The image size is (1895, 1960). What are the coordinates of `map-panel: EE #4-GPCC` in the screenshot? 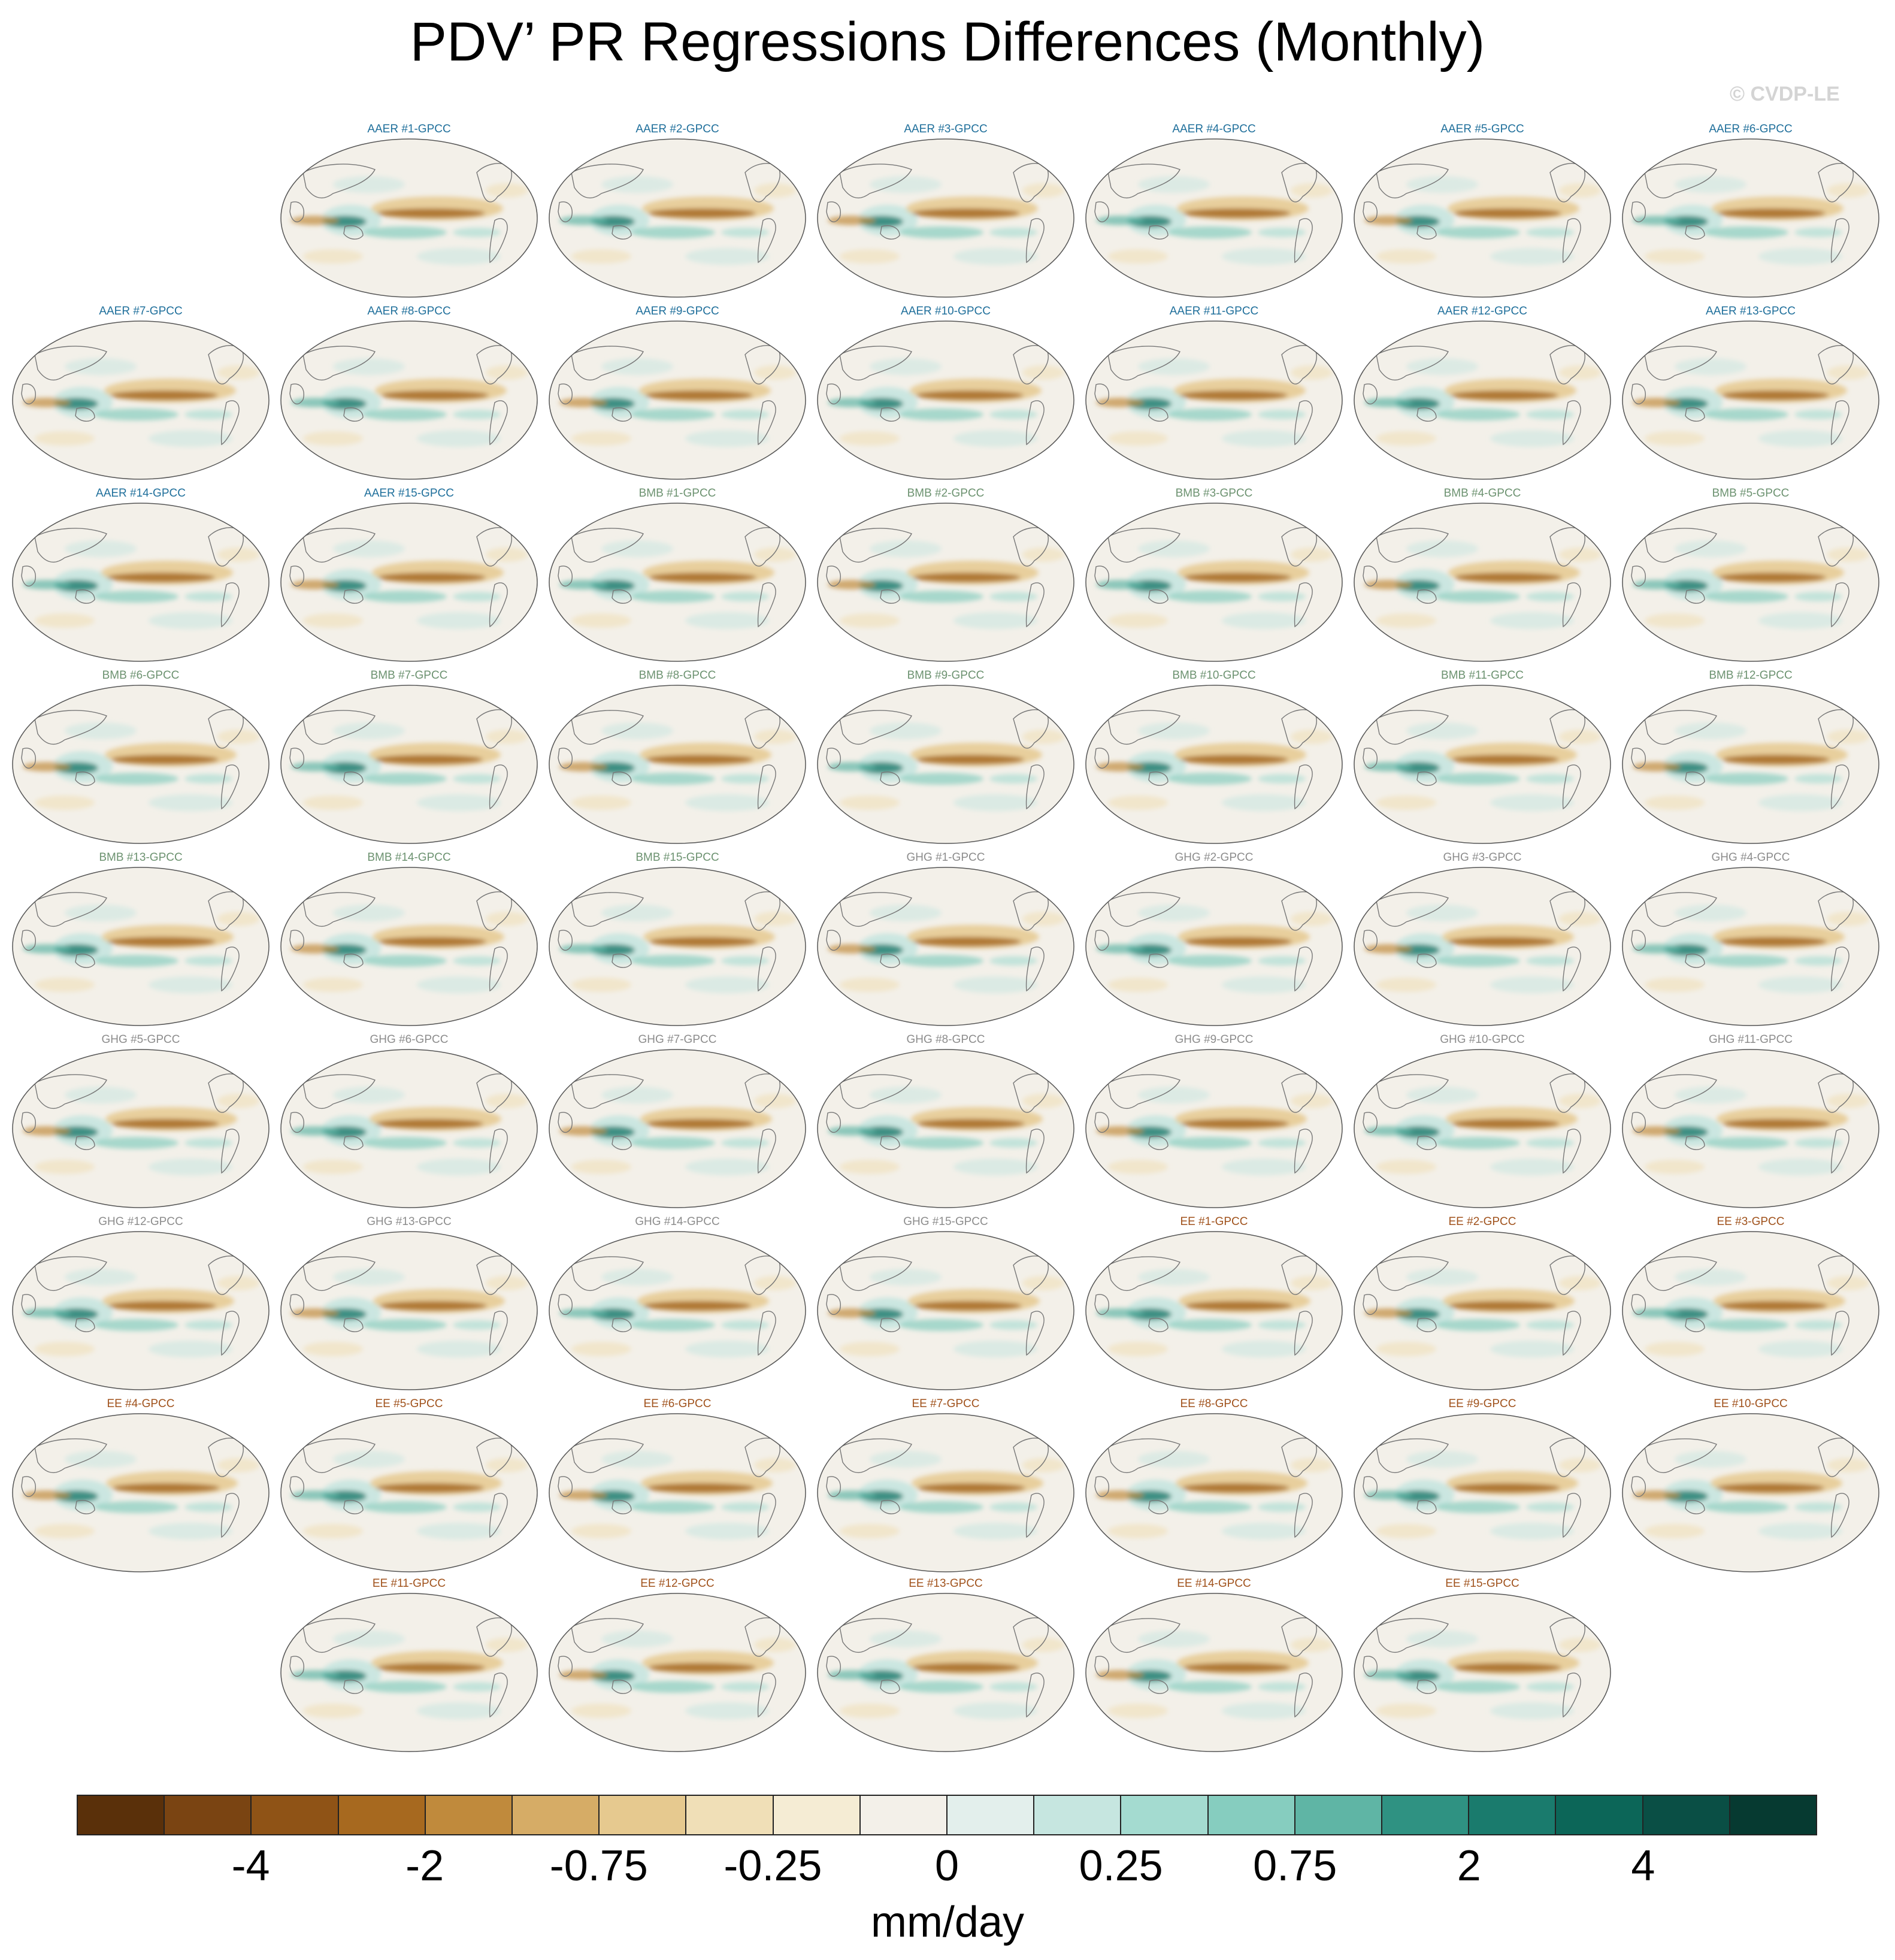 It's located at (141, 1486).